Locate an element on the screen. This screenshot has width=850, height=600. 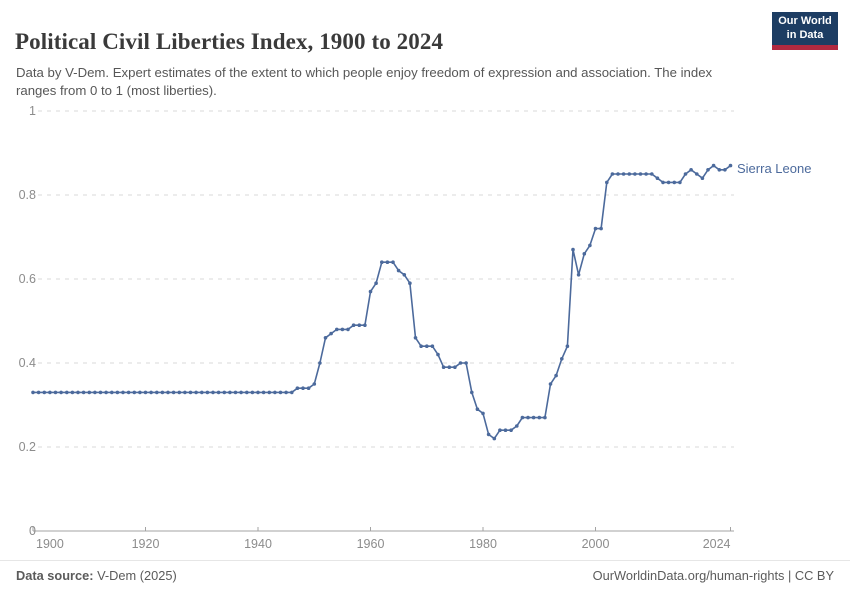
footer-divider is located at coordinates (425, 560).